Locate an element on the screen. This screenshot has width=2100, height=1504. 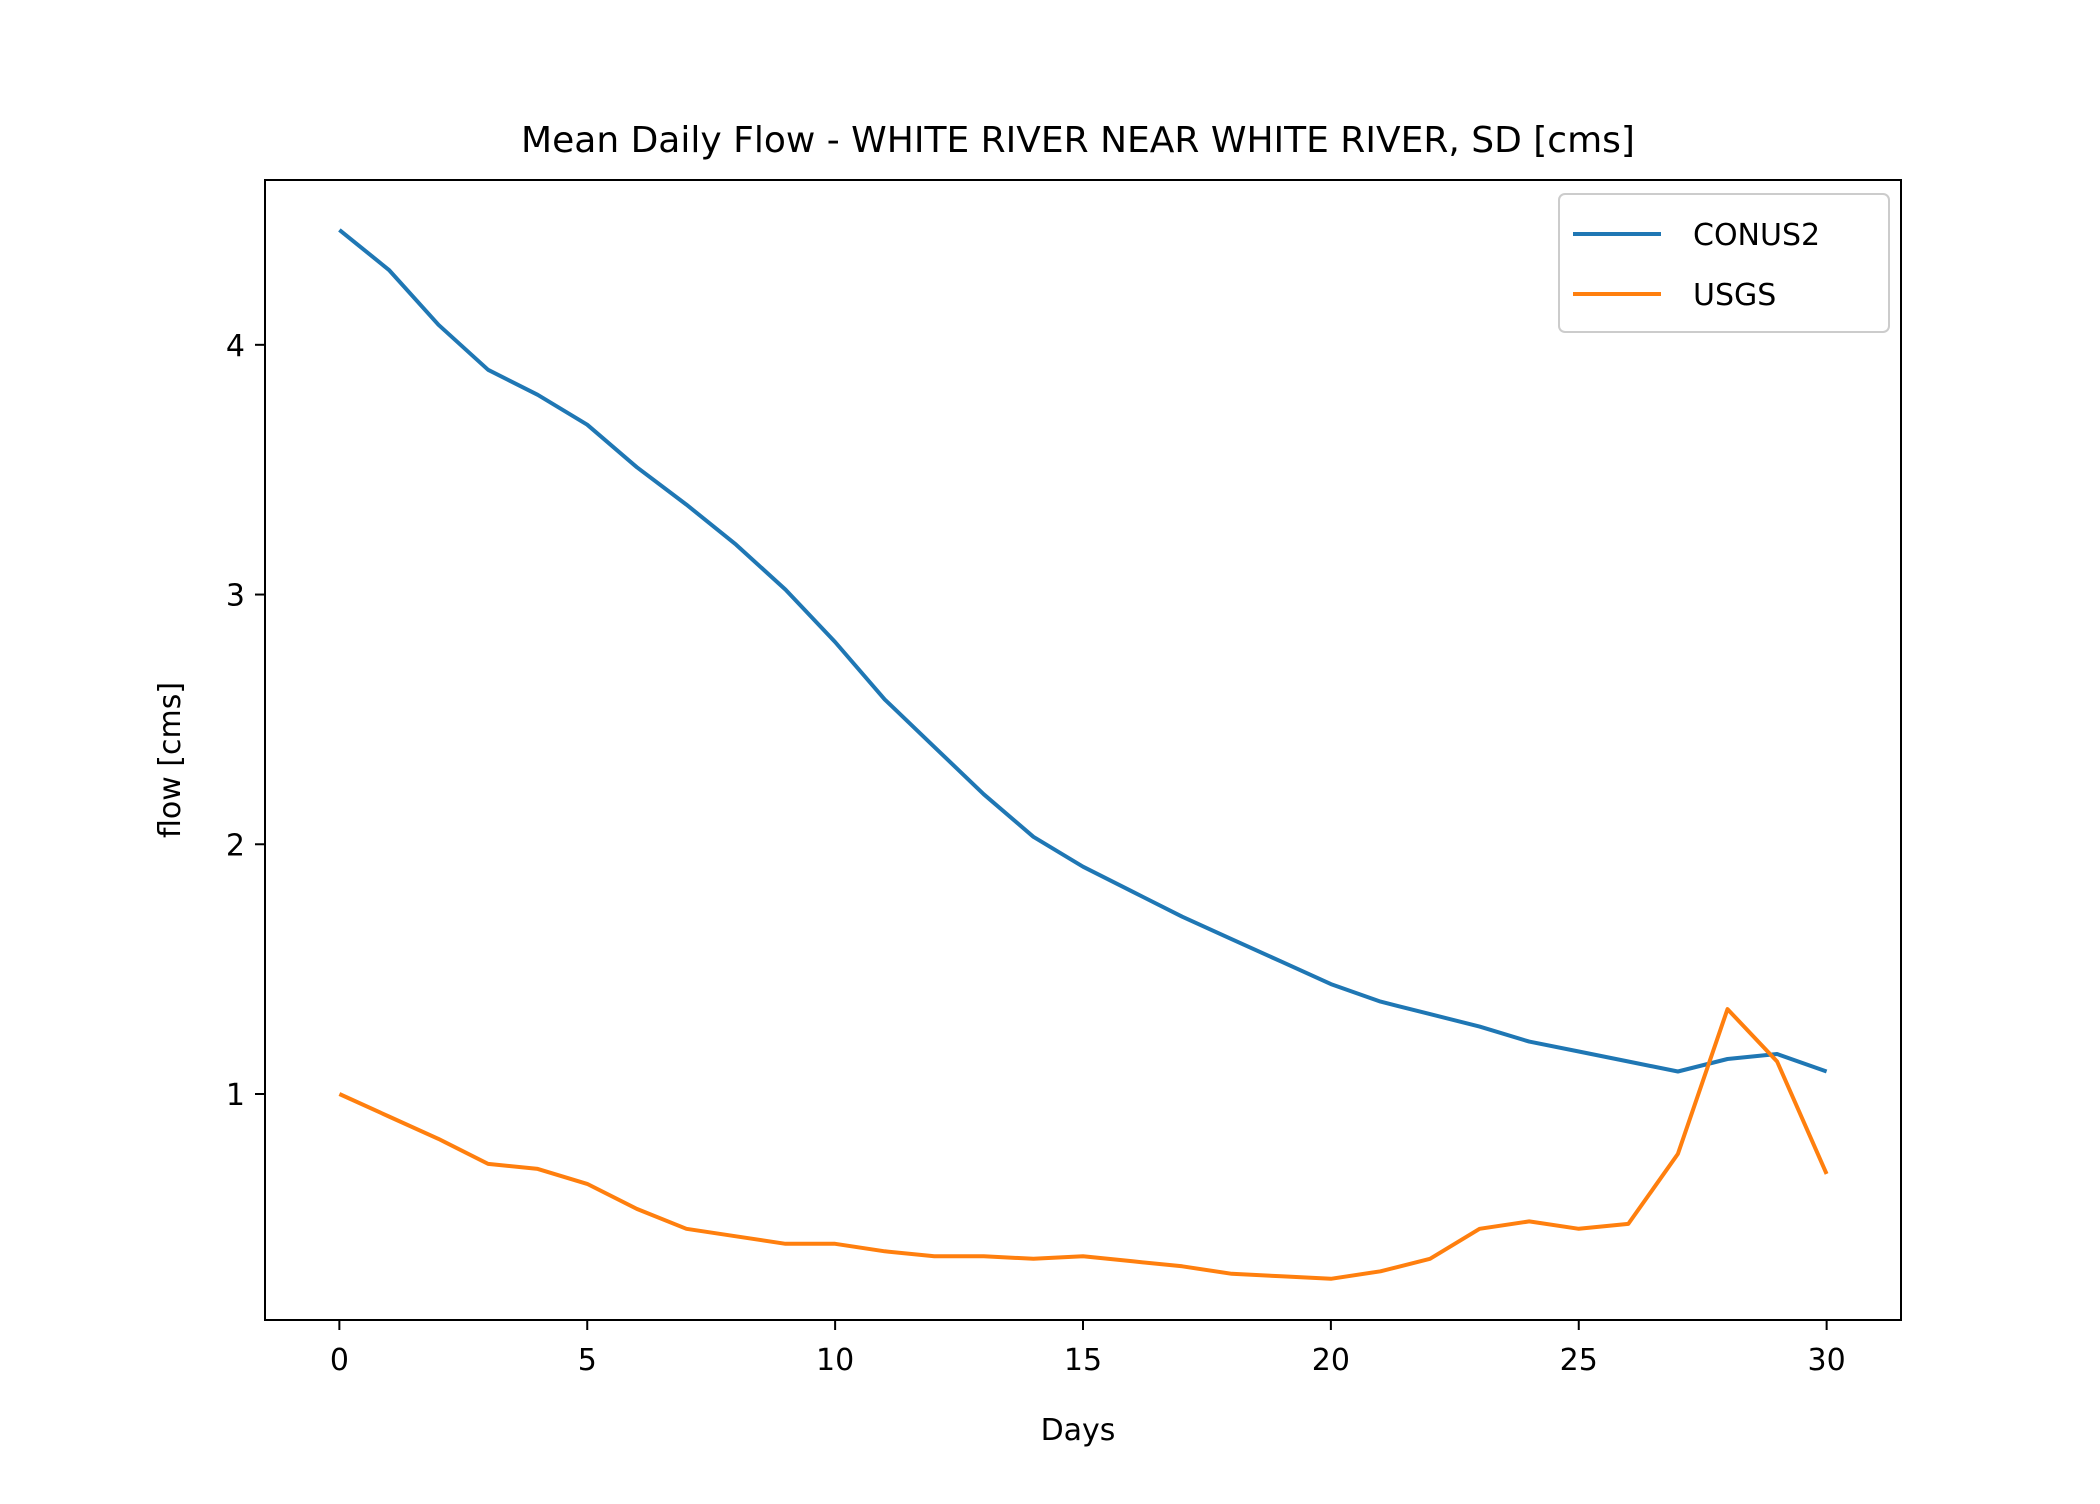
x-tick-label: 10 is located at coordinates (835, 1360).